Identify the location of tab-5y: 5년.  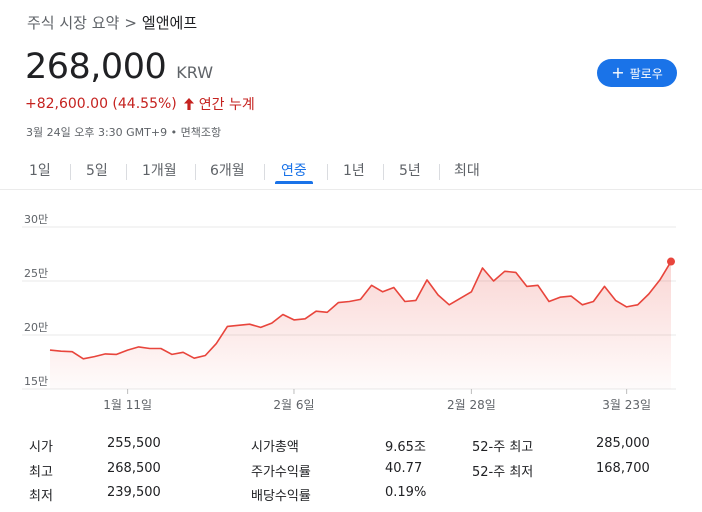
(410, 171).